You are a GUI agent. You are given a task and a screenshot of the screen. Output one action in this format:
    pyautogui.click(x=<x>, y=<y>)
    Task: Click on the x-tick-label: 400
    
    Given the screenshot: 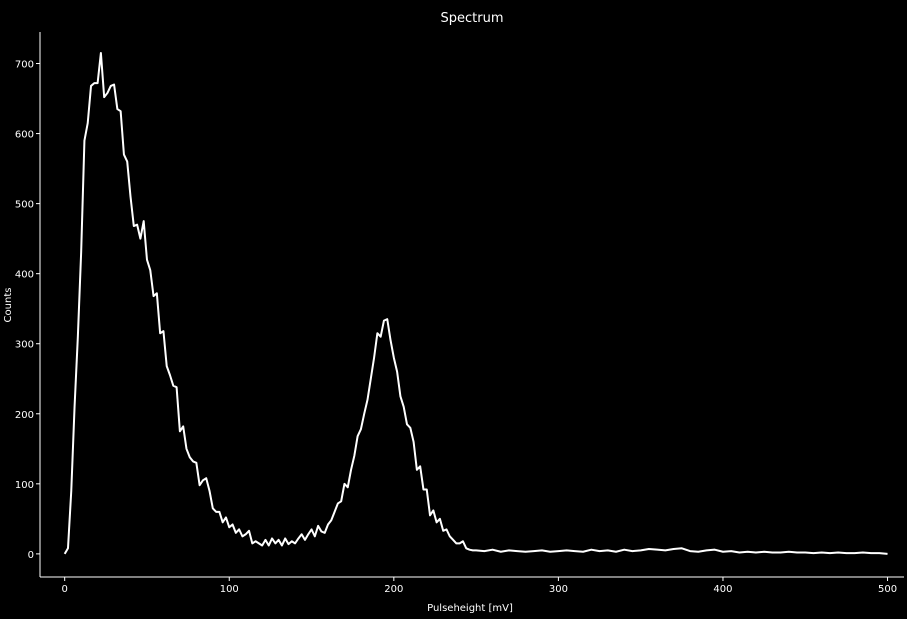 What is the action you would take?
    pyautogui.click(x=722, y=589)
    